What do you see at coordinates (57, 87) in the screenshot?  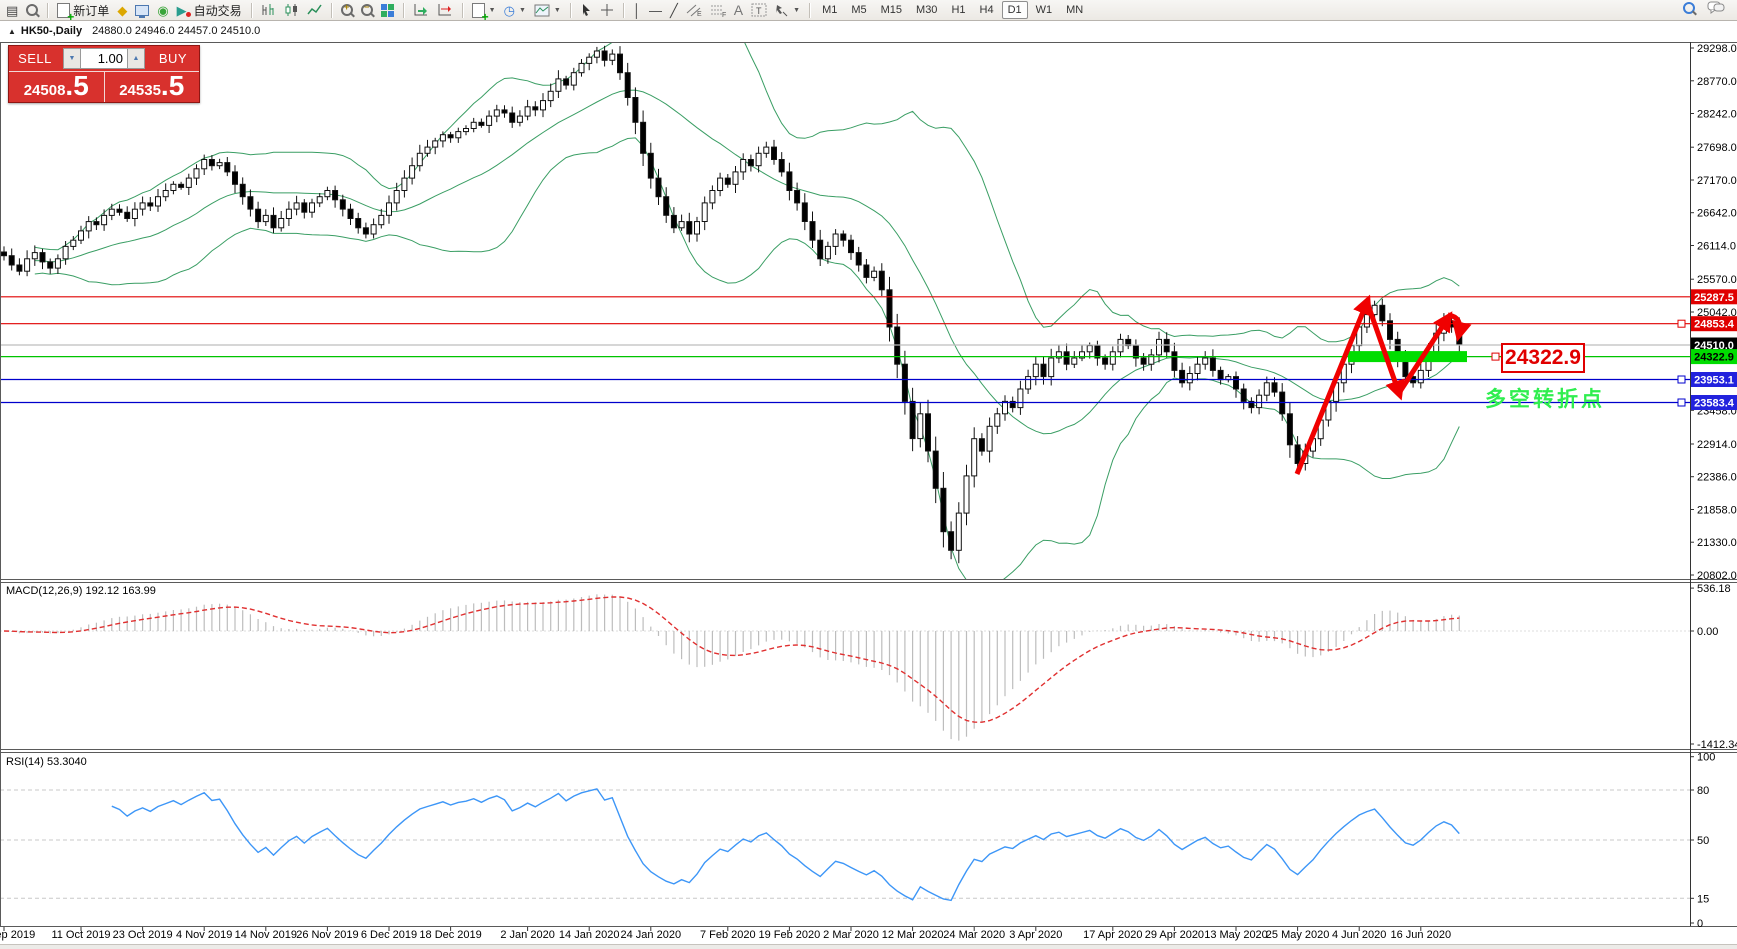 I see `sell-price: 24508.5` at bounding box center [57, 87].